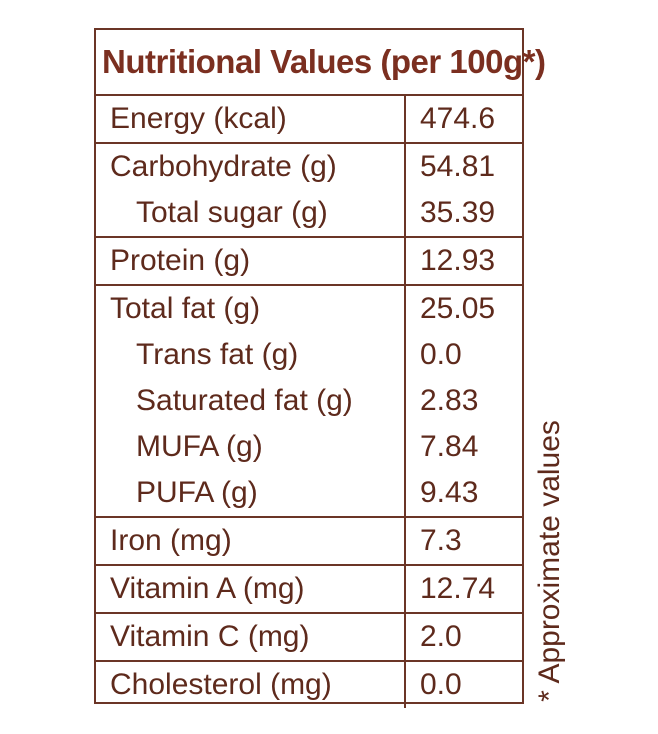  What do you see at coordinates (441, 540) in the screenshot?
I see `nutrient-value: 7.3` at bounding box center [441, 540].